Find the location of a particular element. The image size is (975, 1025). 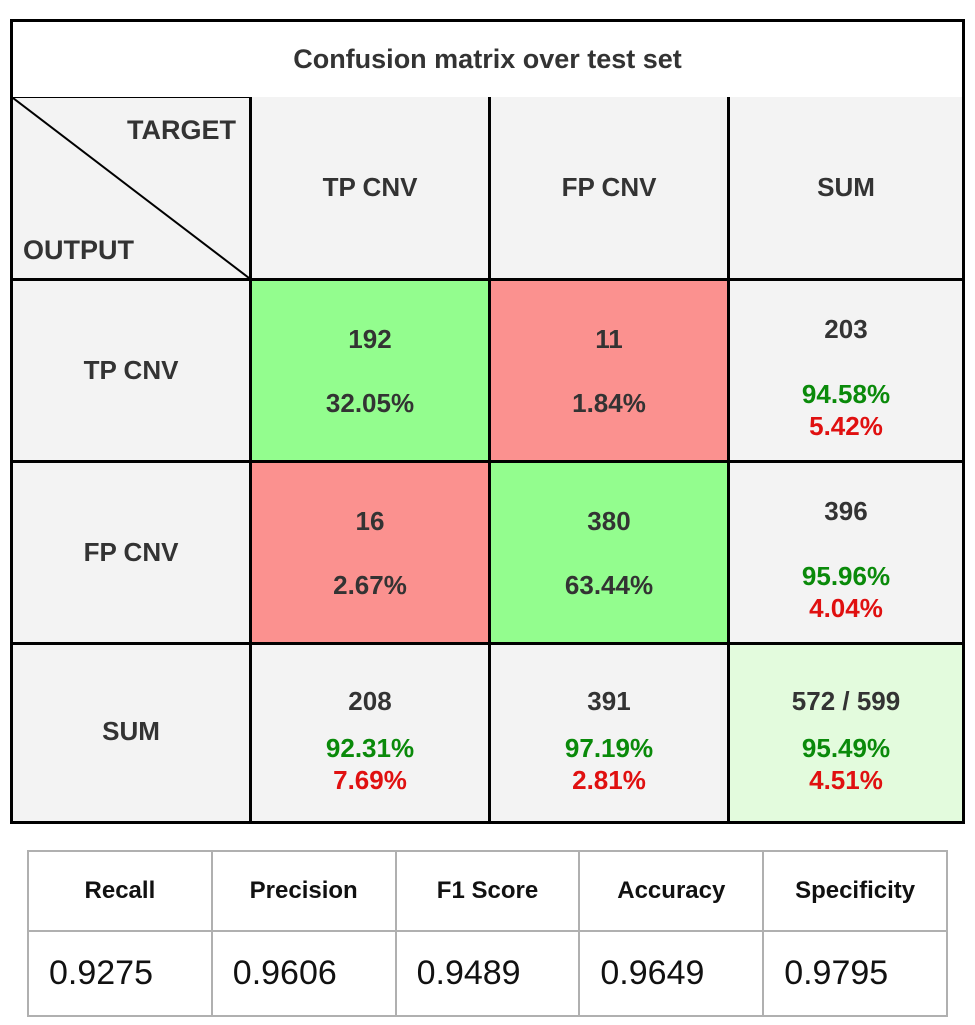

cell-row-sum-tp: 203 94.58% 5.42% is located at coordinates (844, 369).